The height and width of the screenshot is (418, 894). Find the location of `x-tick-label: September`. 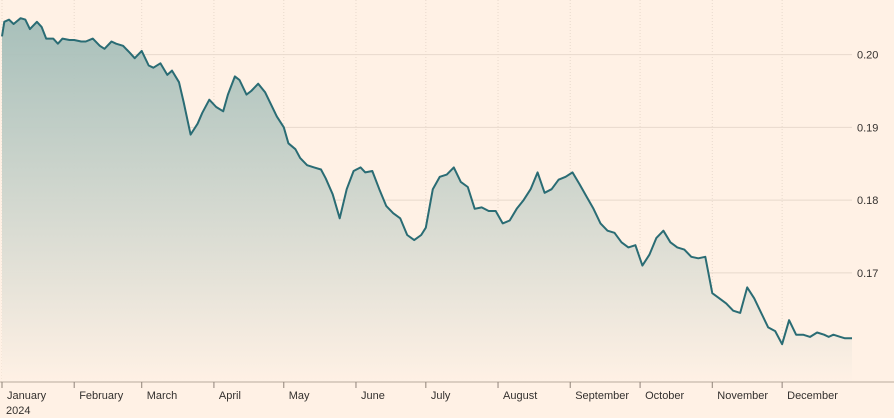

x-tick-label: September is located at coordinates (602, 396).